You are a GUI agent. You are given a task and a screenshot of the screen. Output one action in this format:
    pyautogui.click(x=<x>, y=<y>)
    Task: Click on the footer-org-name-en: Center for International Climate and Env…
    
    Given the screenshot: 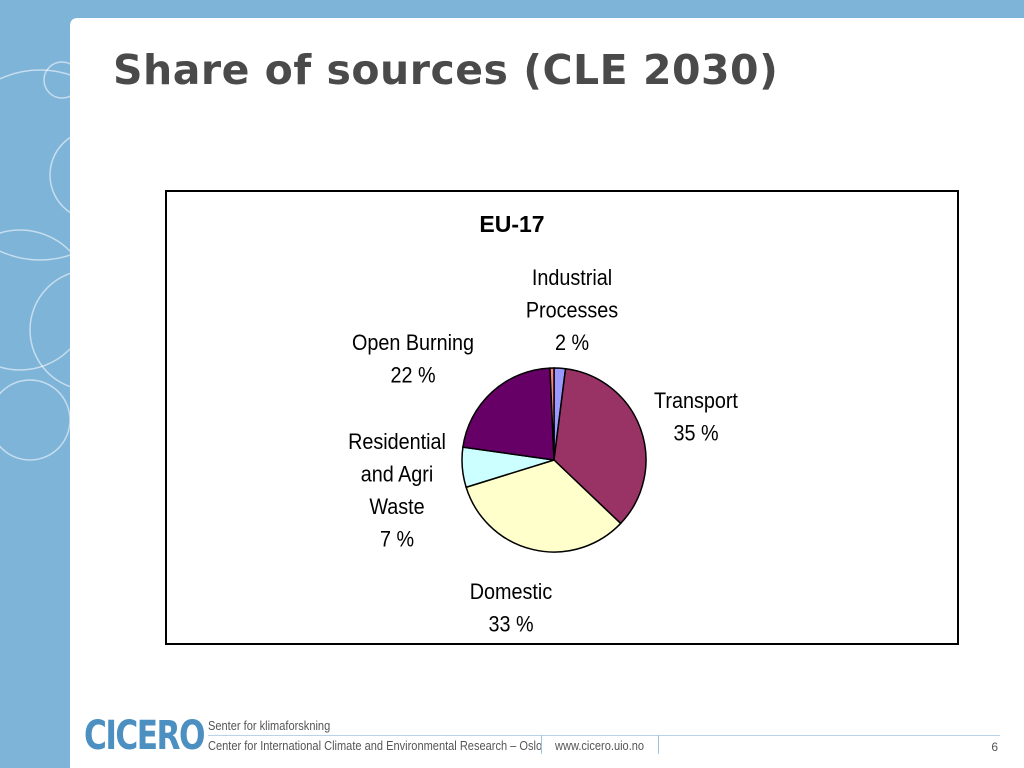 What is the action you would take?
    pyautogui.click(x=375, y=745)
    